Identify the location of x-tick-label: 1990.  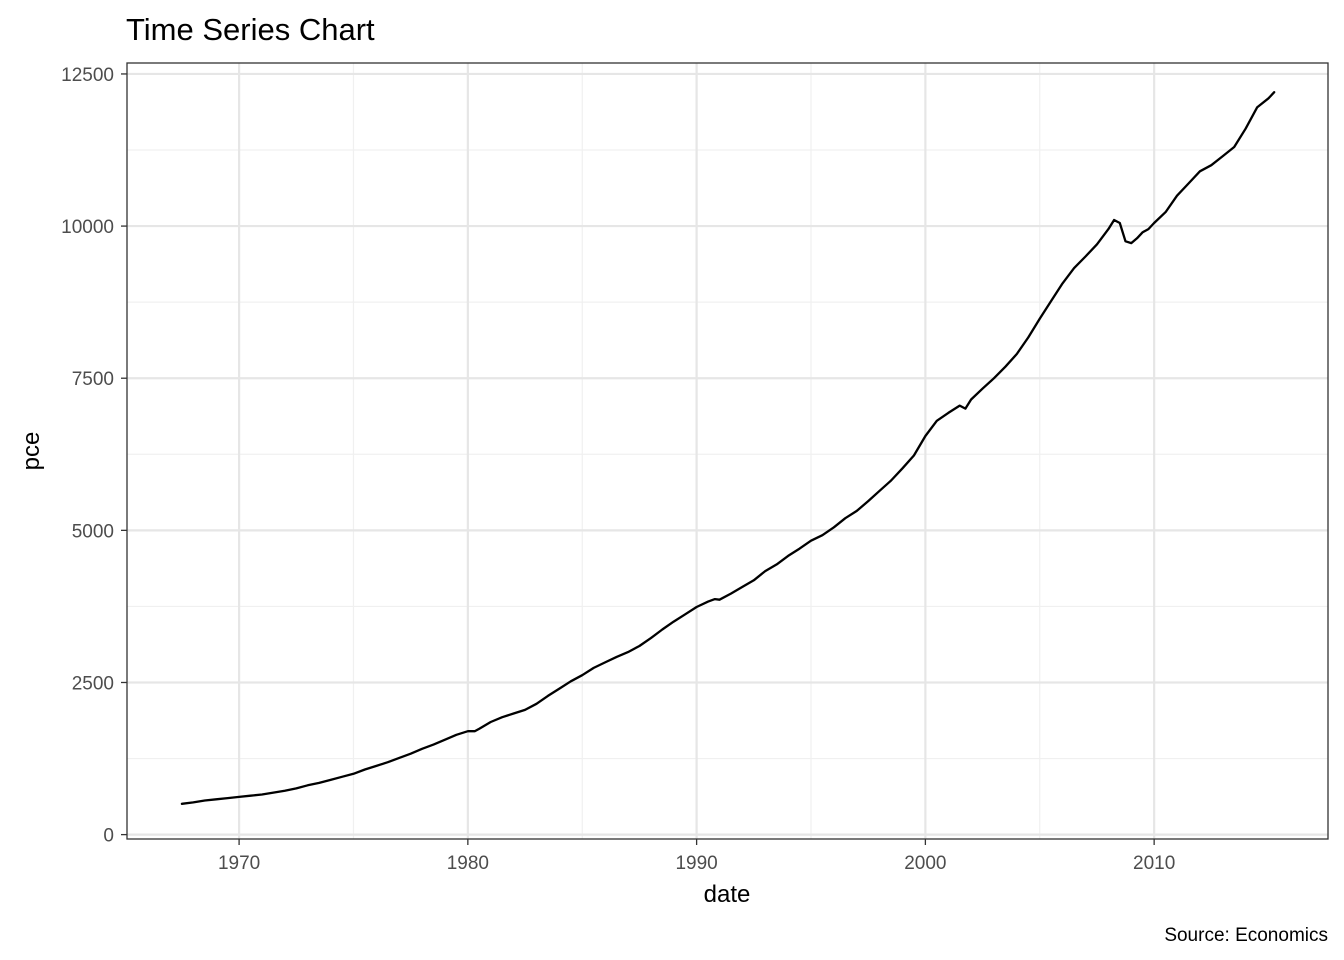
(696, 863).